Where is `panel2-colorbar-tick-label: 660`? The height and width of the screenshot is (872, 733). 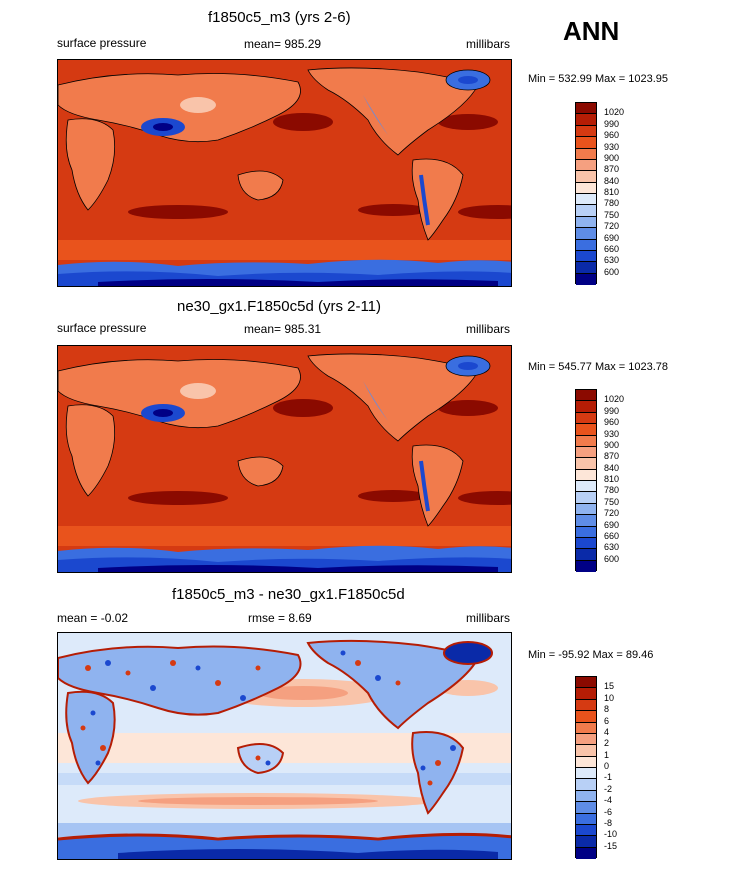
panel2-colorbar-tick-label: 660 is located at coordinates (612, 535).